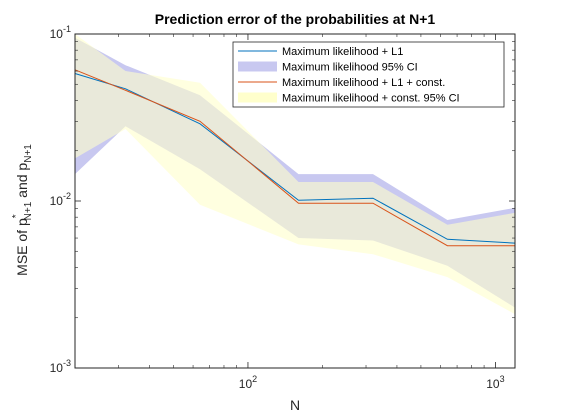  Describe the element at coordinates (342, 52) in the screenshot. I see `legend-label: Maximum likelihood + L1` at that location.